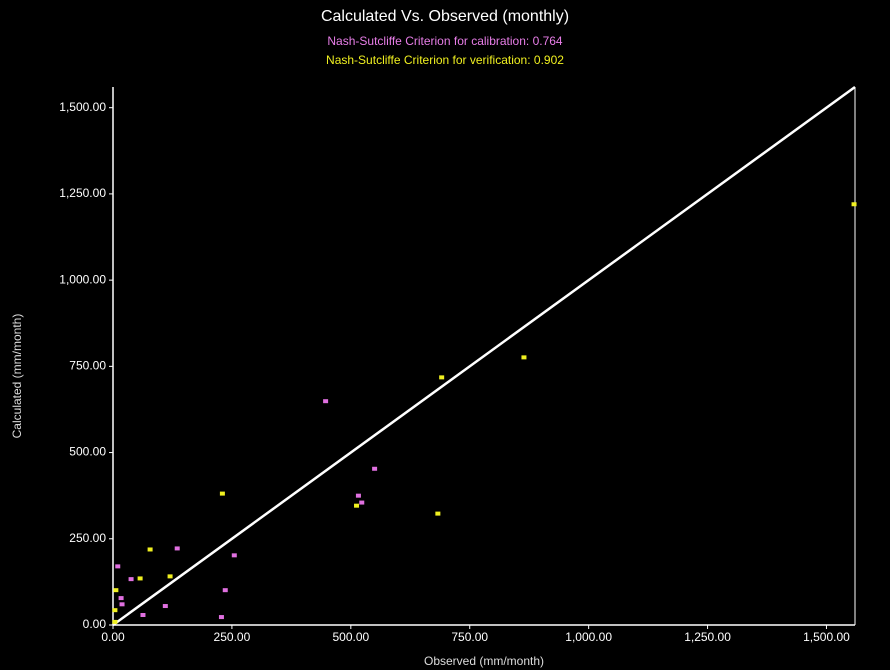 The height and width of the screenshot is (670, 890). Describe the element at coordinates (82, 279) in the screenshot. I see `y-tick-label: 1,000.00` at that location.